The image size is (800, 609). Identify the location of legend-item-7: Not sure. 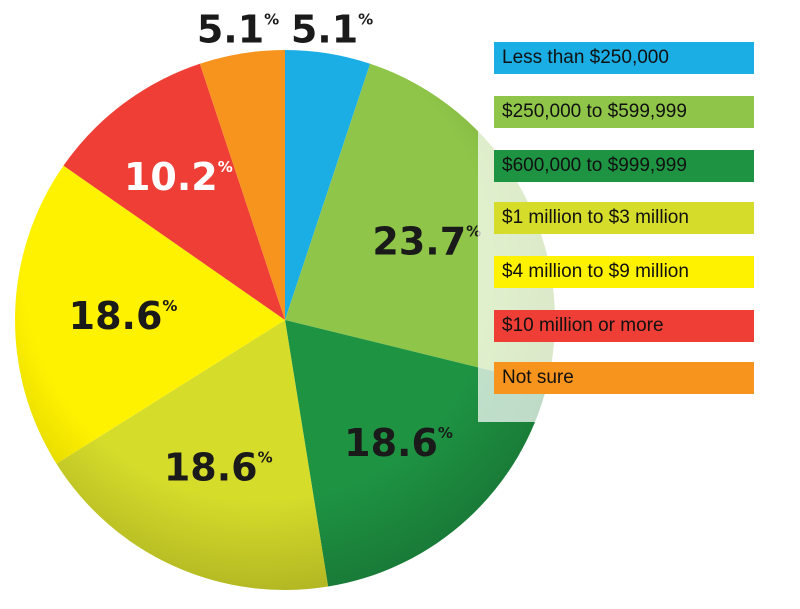
(624, 378).